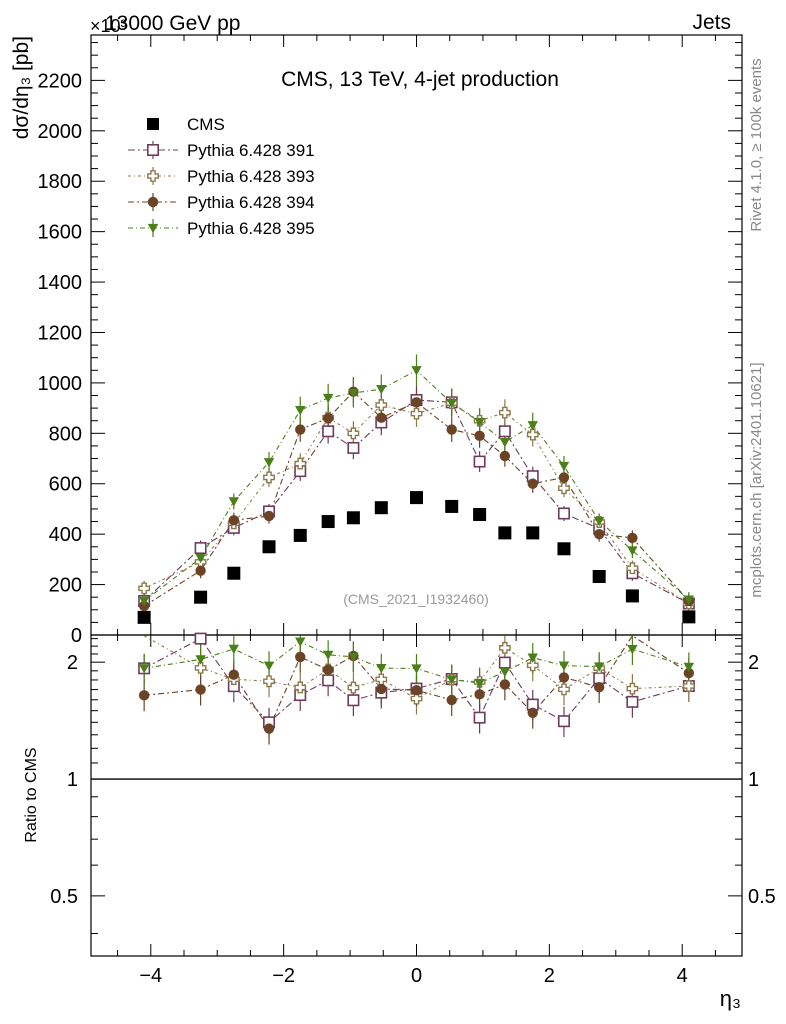  Describe the element at coordinates (420, 79) in the screenshot. I see `chart-title: CMS, 13 TeV, 4-jet production` at that location.